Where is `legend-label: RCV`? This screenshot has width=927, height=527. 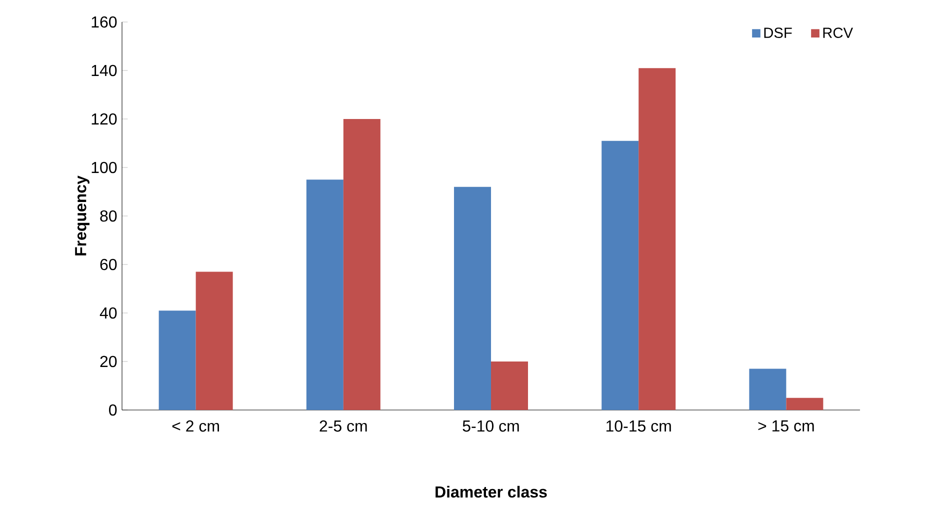
legend-label: RCV is located at coordinates (838, 33).